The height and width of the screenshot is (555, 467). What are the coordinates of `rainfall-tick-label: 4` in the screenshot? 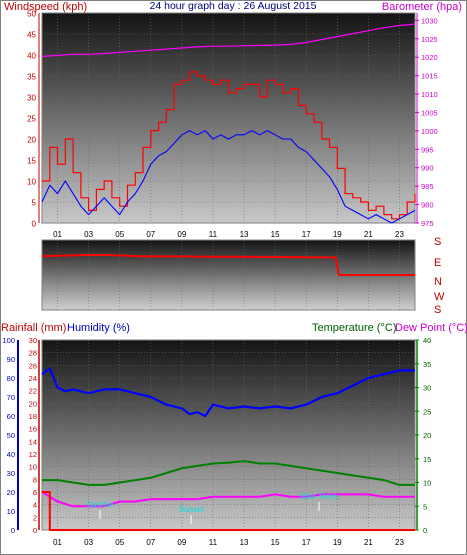 It's located at (35, 505).